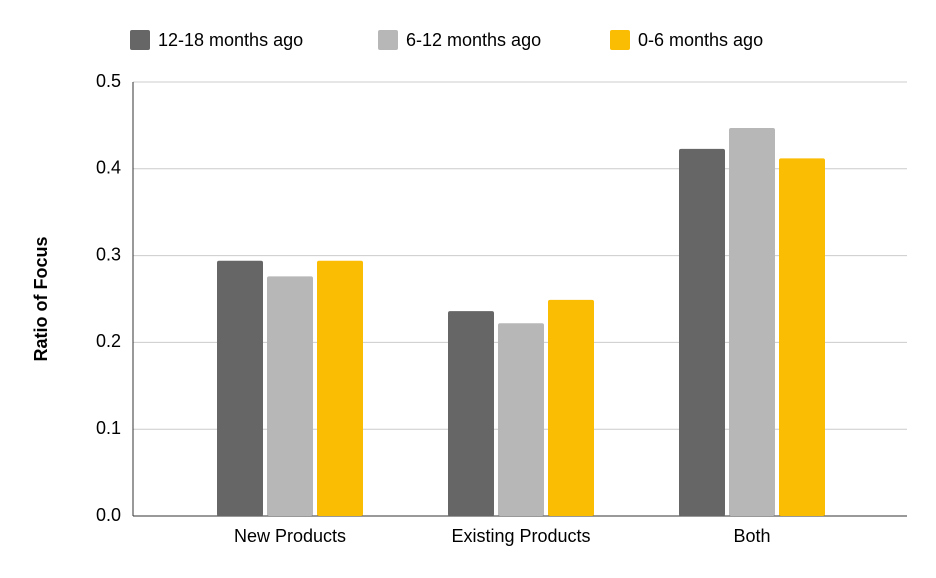 The height and width of the screenshot is (578, 936). Describe the element at coordinates (290, 536) in the screenshot. I see `x-tick-label: New Products` at that location.